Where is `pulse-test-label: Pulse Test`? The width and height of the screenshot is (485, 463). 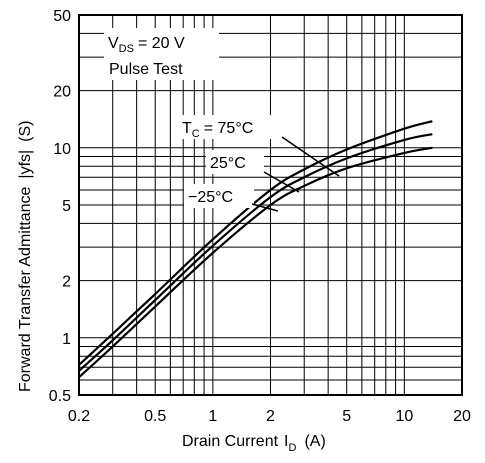
pulse-test-label: Pulse Test is located at coordinates (146, 69).